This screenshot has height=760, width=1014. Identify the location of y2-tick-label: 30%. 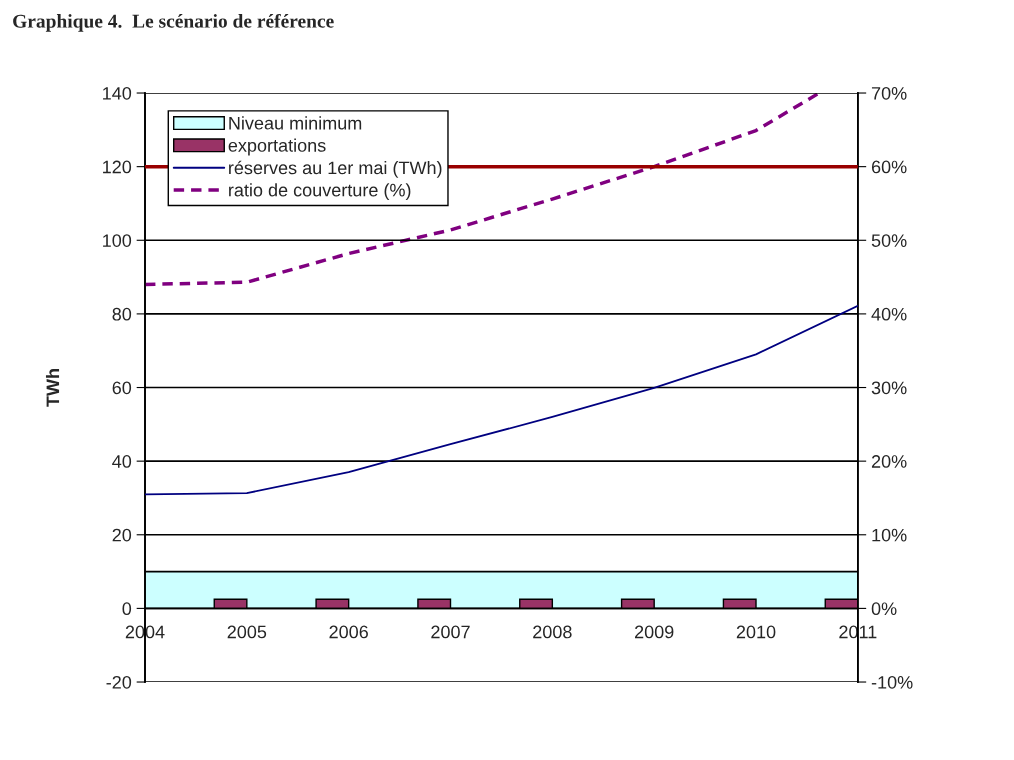
(889, 388).